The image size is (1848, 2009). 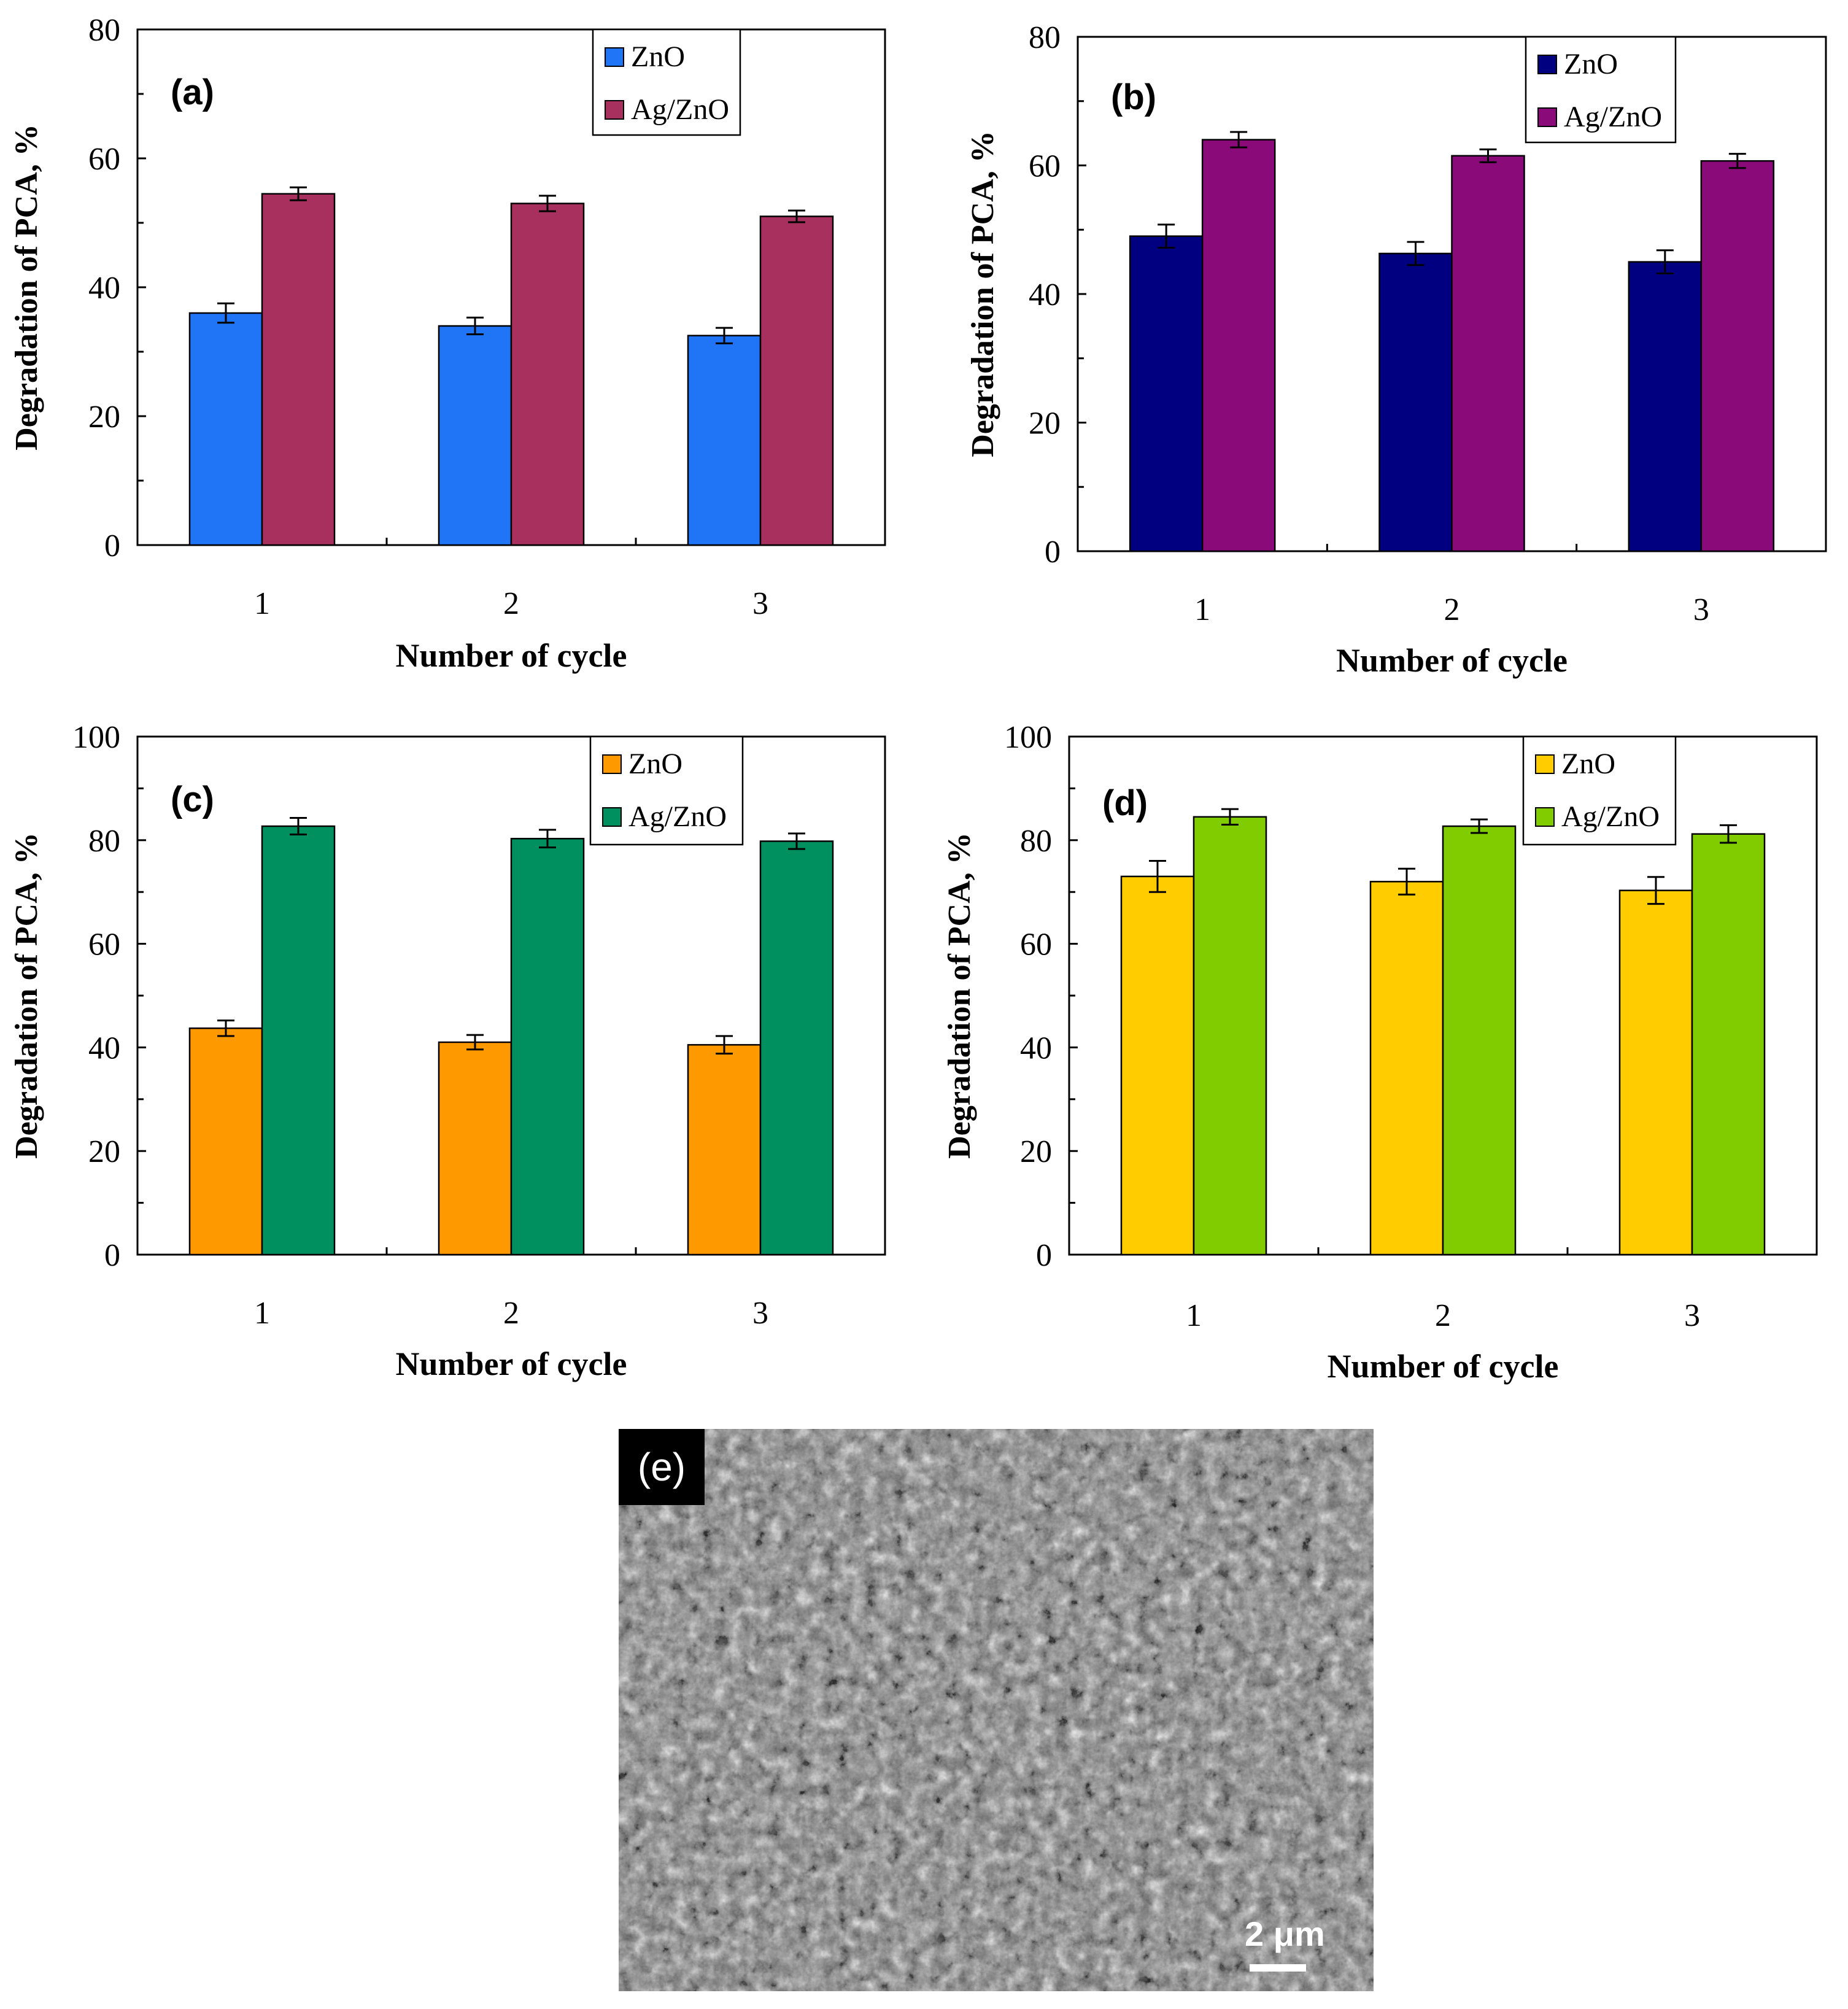 What do you see at coordinates (104, 31) in the screenshot?
I see `chart-a-y-tick-label: 80` at bounding box center [104, 31].